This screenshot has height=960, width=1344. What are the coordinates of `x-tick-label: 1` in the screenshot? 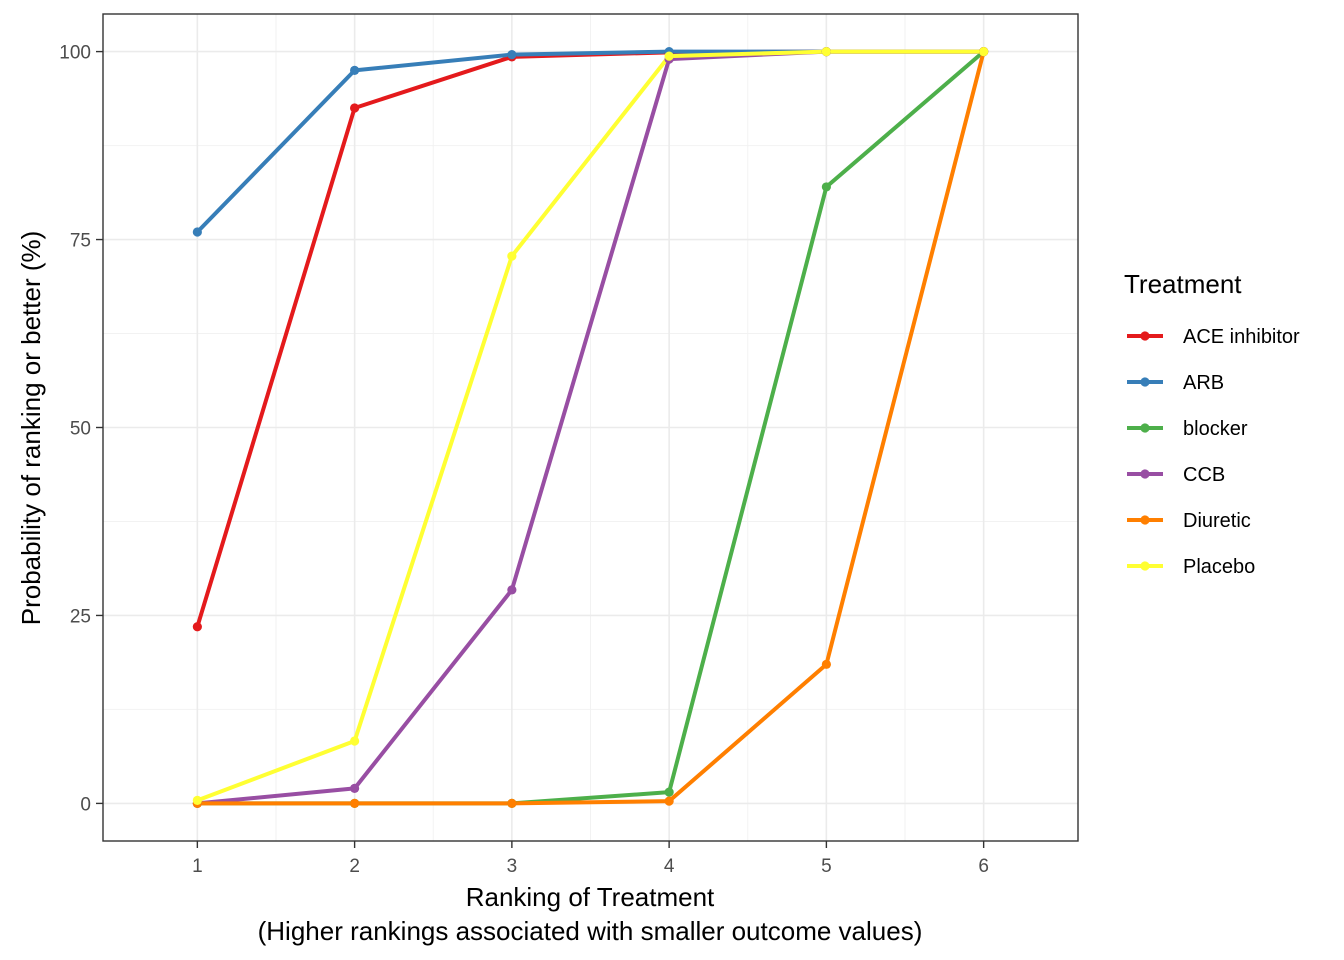 It's located at (197, 866).